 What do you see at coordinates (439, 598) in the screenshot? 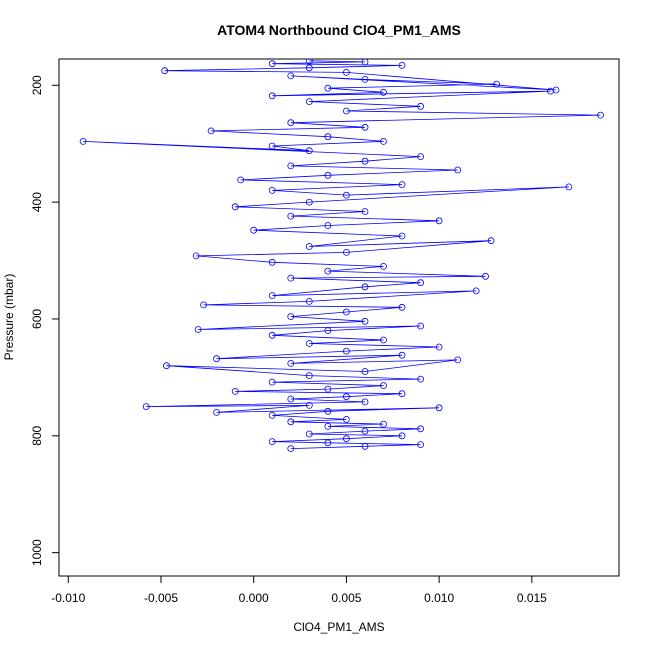
I see `x-tick-label: 0.010` at bounding box center [439, 598].